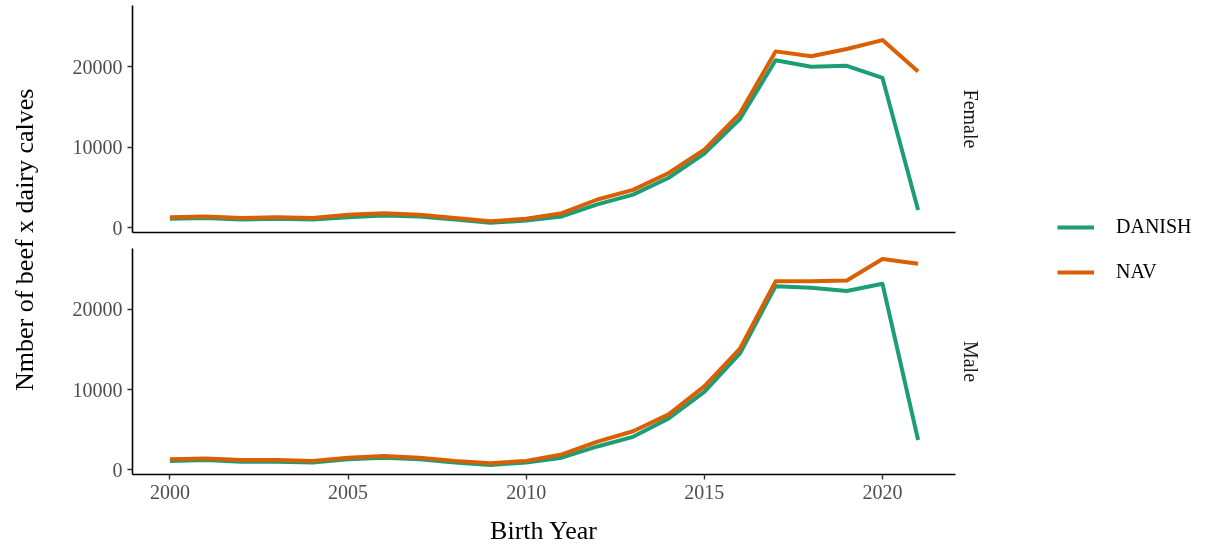 This screenshot has width=1221, height=548. Describe the element at coordinates (970, 119) in the screenshot. I see `text: Female` at that location.